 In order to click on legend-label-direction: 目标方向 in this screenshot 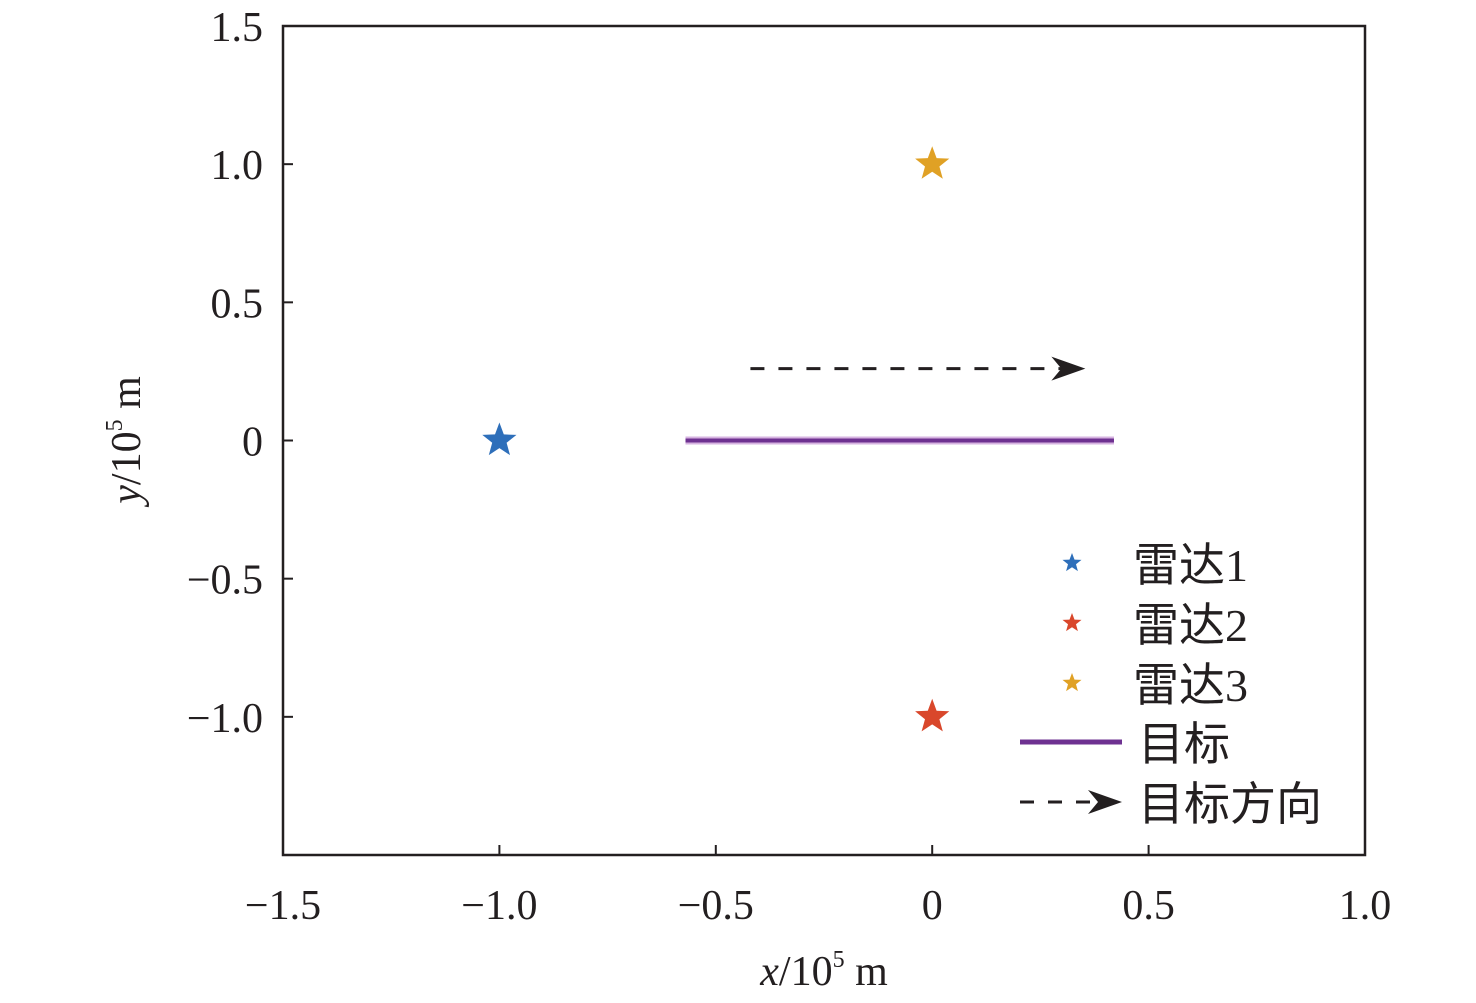, I will do `click(1230, 804)`.